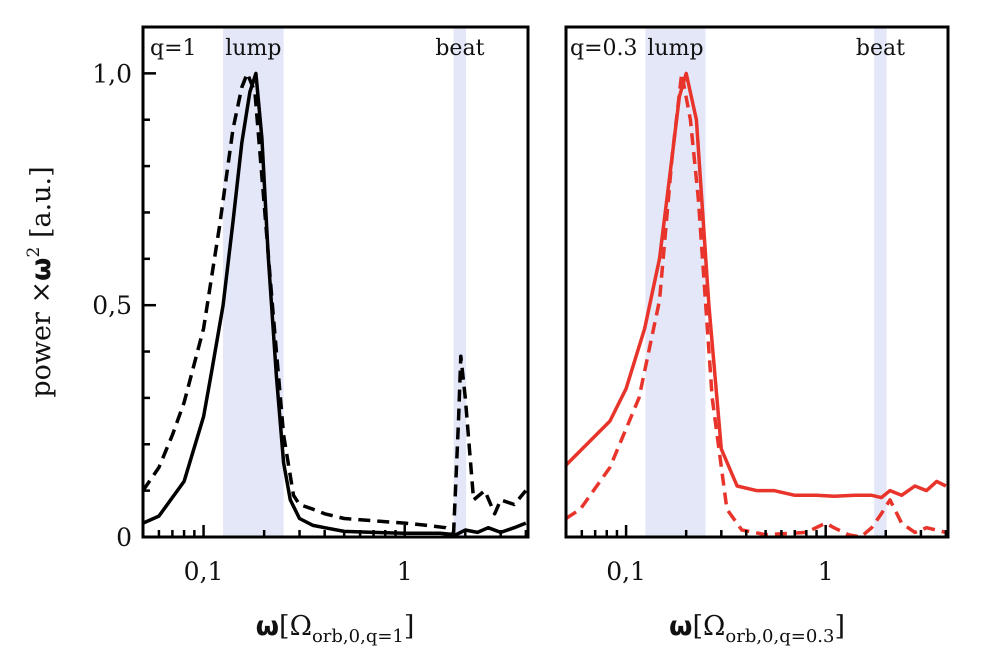  What do you see at coordinates (40, 281) in the screenshot?
I see `y-axis-label: power ×ω2 [a.u.]` at bounding box center [40, 281].